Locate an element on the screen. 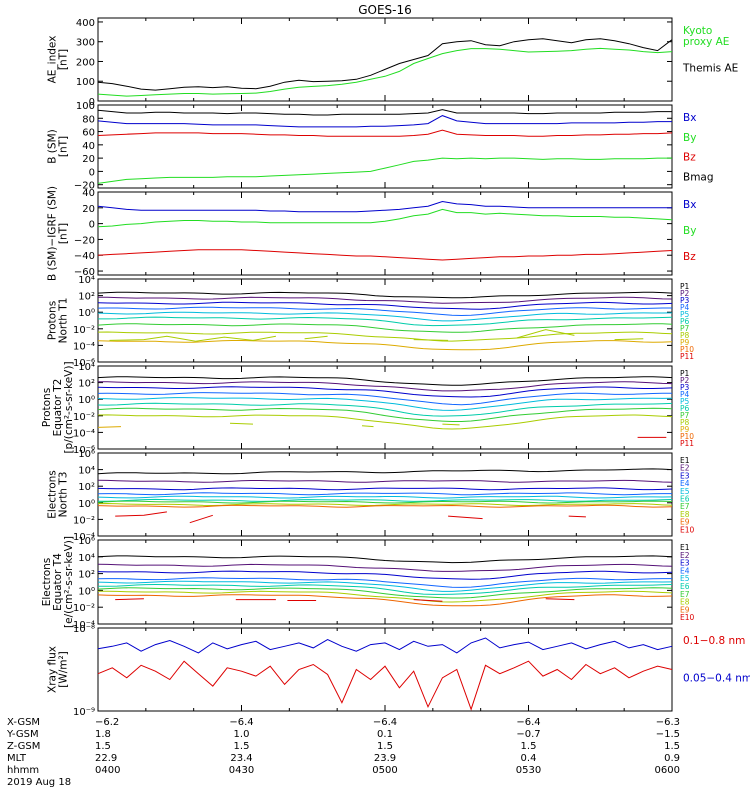 Image resolution: width=750 pixels, height=804 pixels. legend-entry: Bx is located at coordinates (689, 205).